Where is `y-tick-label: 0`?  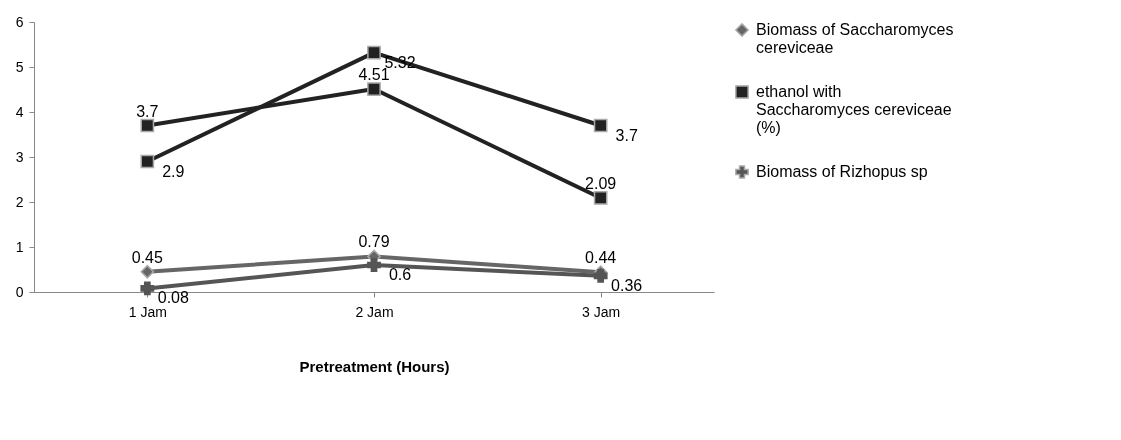 y-tick-label: 0 is located at coordinates (19, 291).